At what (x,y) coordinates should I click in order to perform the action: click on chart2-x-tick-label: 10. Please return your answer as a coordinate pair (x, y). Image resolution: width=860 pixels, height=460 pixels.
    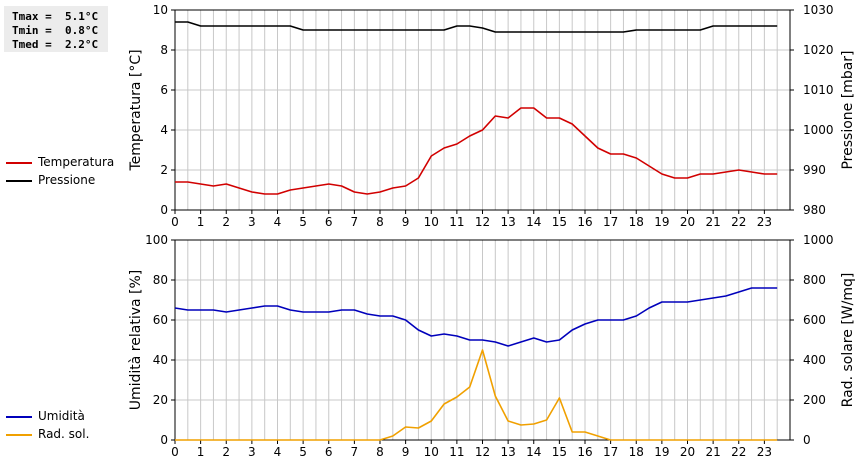
    Looking at the image, I should click on (431, 452).